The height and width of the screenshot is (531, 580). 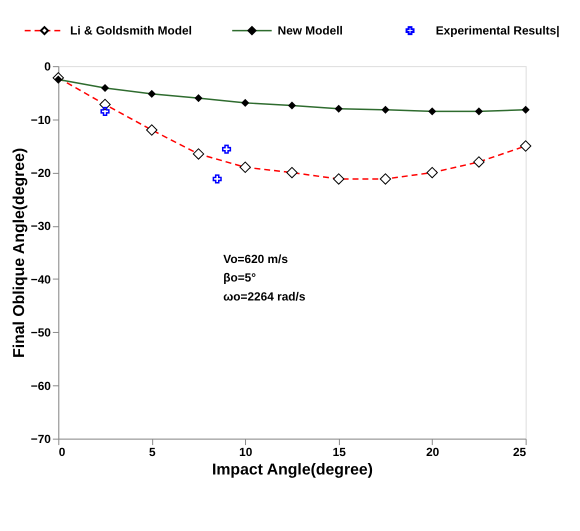 I want to click on y-tick-label: −40, so click(x=41, y=279).